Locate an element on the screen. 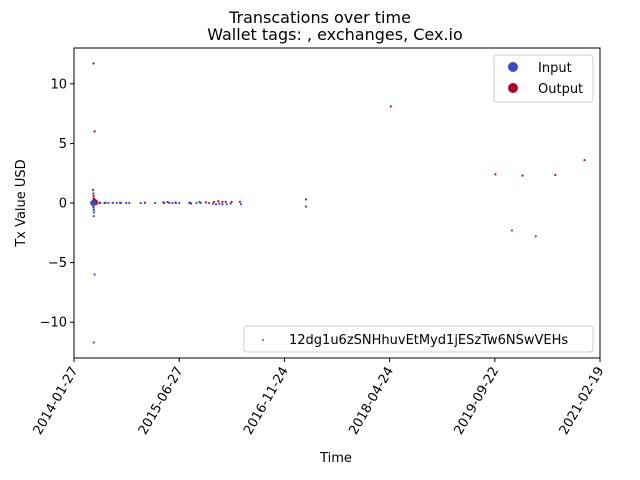 The image size is (640, 480). chart-subtitle: Wallet tags: , exchanges, Cex.io is located at coordinates (335, 34).